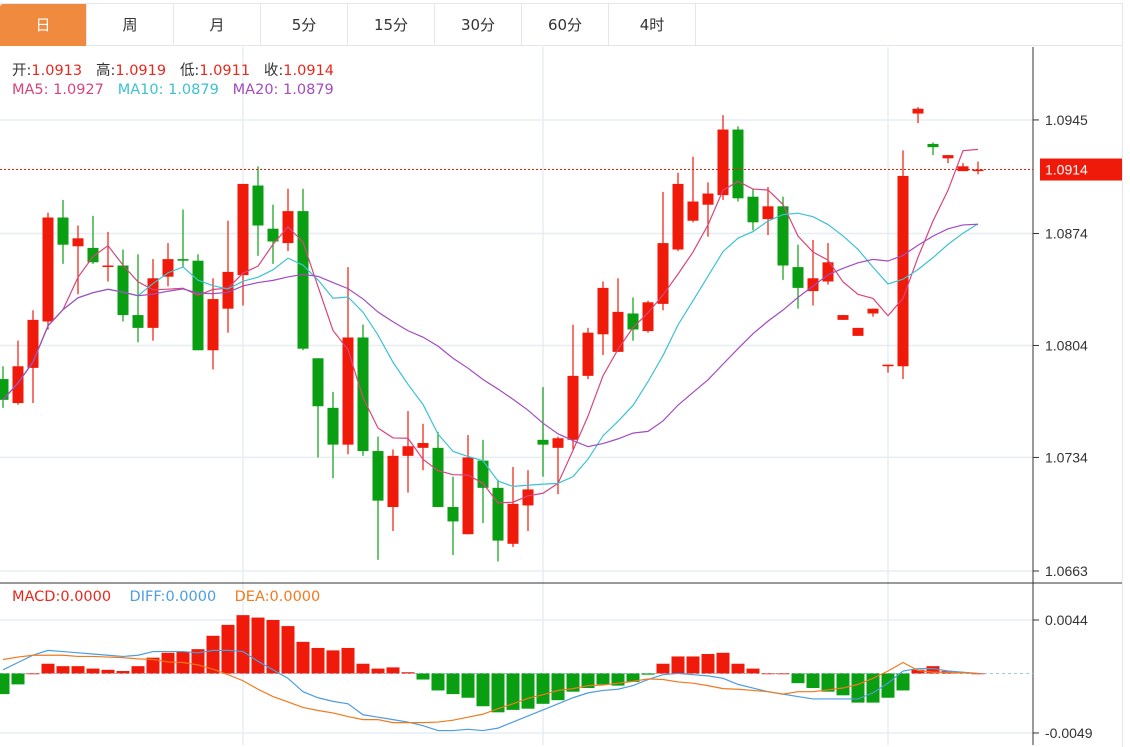 The image size is (1130, 747). I want to click on tab-day: 日, so click(43, 25).